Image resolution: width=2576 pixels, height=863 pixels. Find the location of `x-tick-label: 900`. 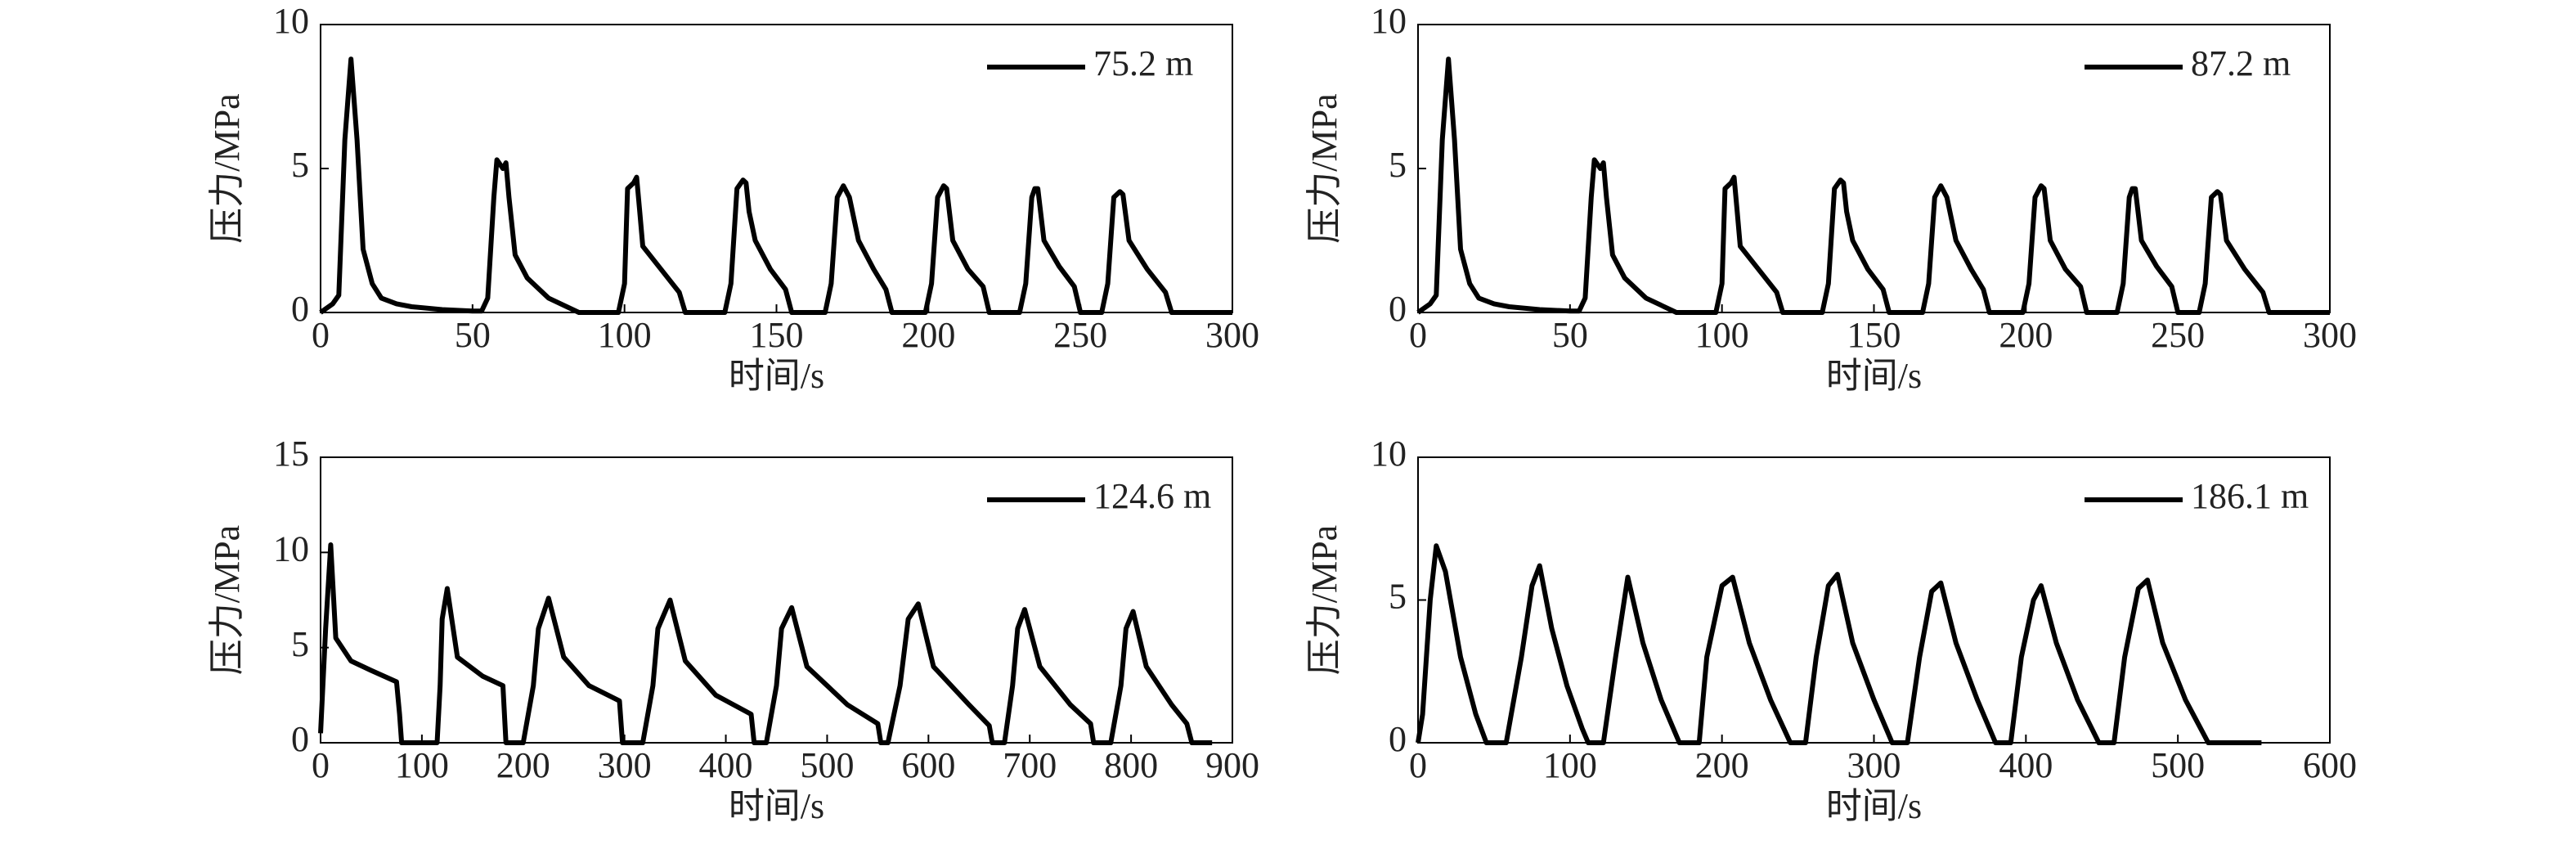

x-tick-label: 900 is located at coordinates (1232, 765).